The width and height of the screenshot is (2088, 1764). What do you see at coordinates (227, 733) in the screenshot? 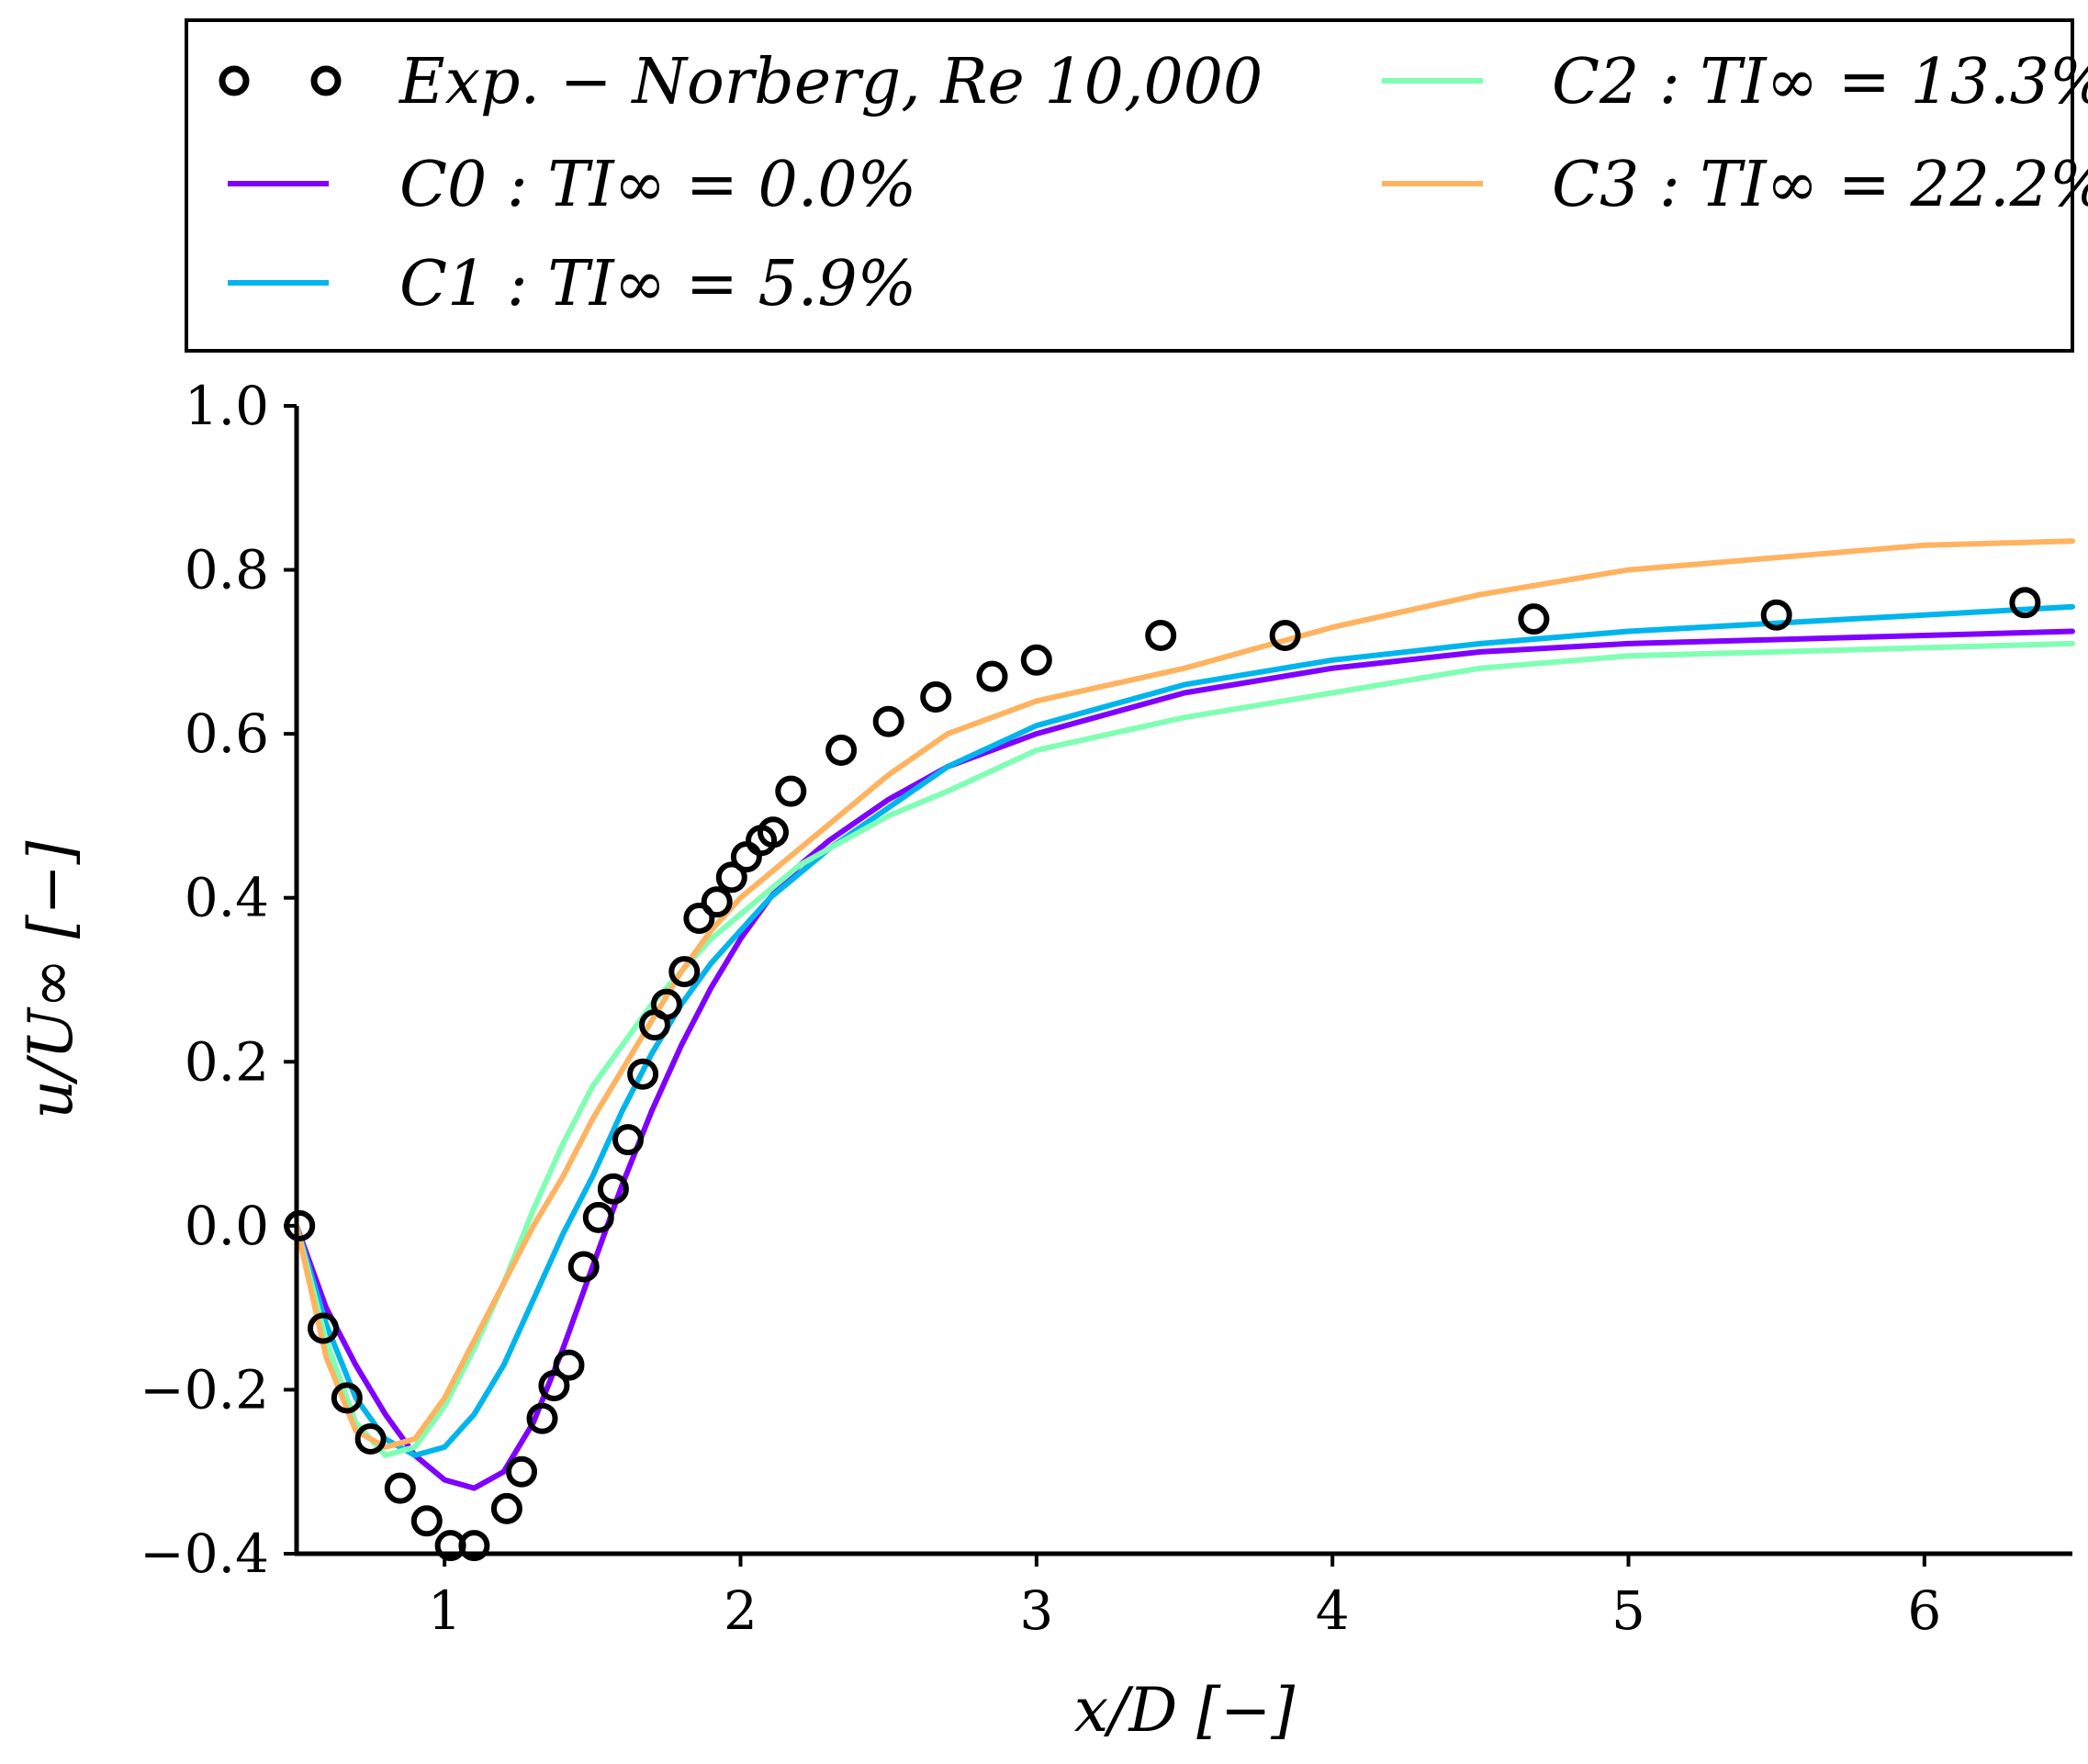
I see `y-tick-label: 0.6` at bounding box center [227, 733].